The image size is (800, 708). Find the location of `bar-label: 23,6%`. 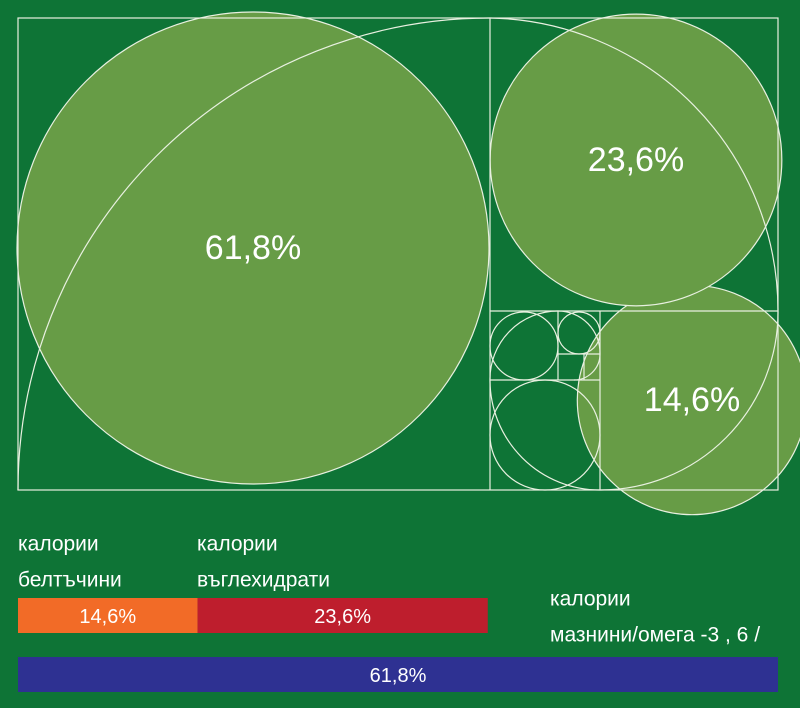

bar-label: 23,6% is located at coordinates (342, 617).